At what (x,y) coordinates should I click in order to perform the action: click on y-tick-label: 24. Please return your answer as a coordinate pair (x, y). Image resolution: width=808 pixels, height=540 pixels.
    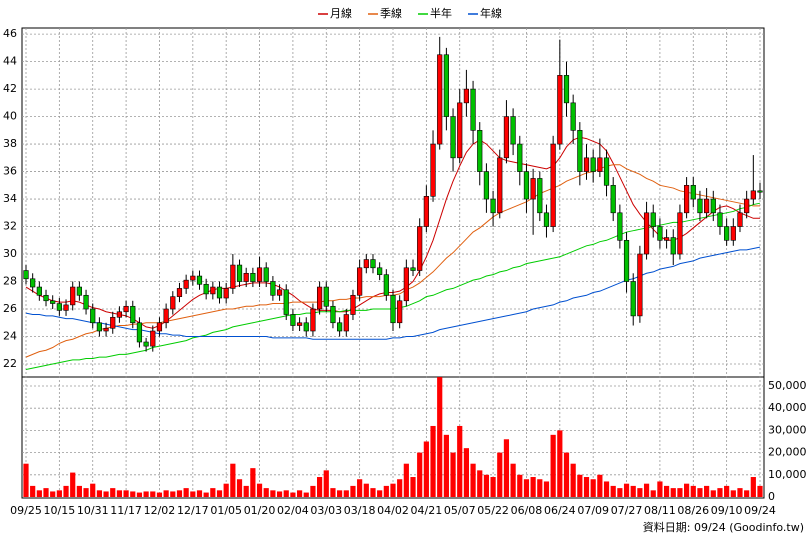
    Looking at the image, I should click on (10, 336).